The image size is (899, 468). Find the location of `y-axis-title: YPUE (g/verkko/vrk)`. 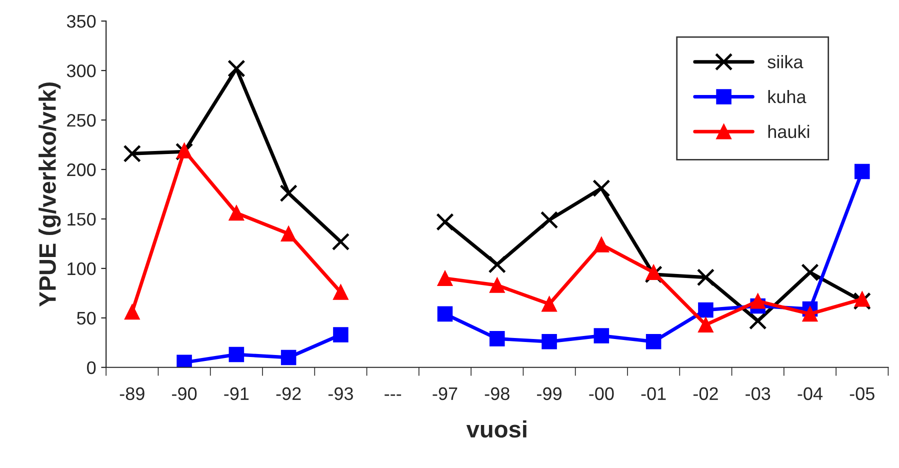

y-axis-title: YPUE (g/verkko/vrk) is located at coordinates (49, 194).